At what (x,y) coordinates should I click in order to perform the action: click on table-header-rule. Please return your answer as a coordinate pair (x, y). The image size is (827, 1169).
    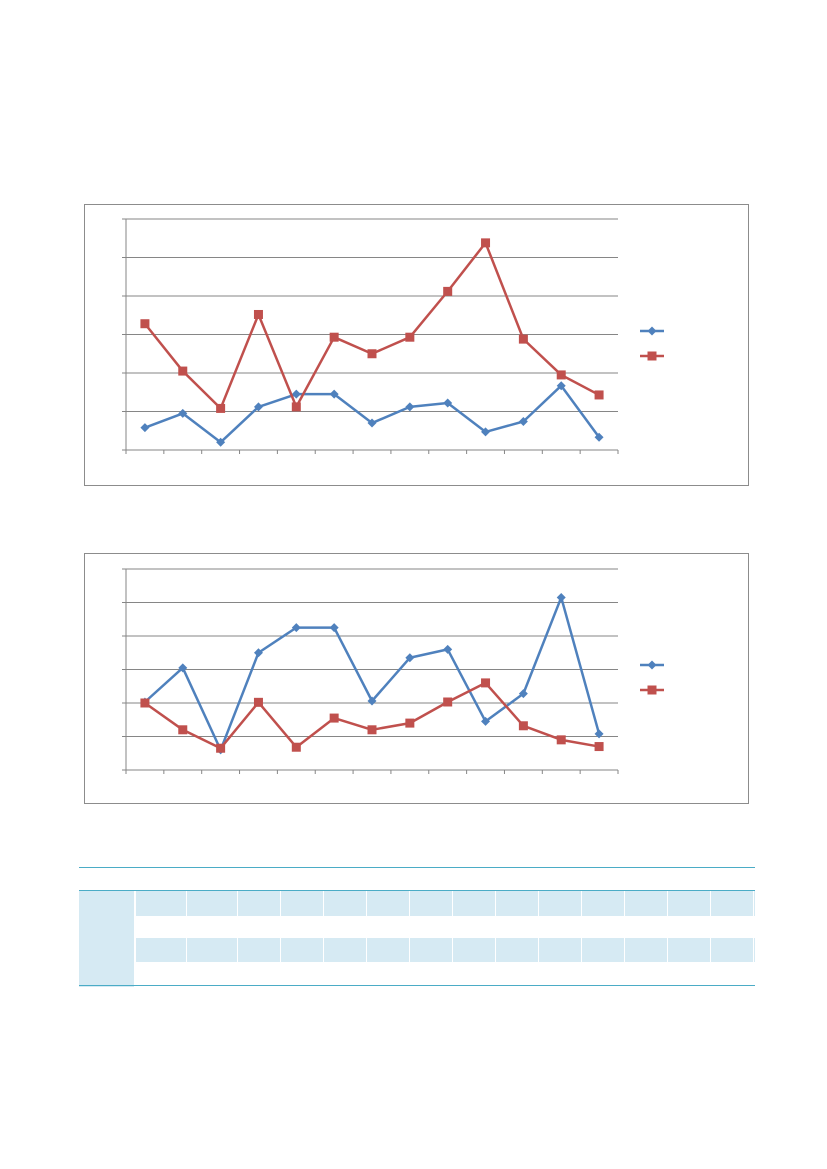
    Looking at the image, I should click on (417, 890).